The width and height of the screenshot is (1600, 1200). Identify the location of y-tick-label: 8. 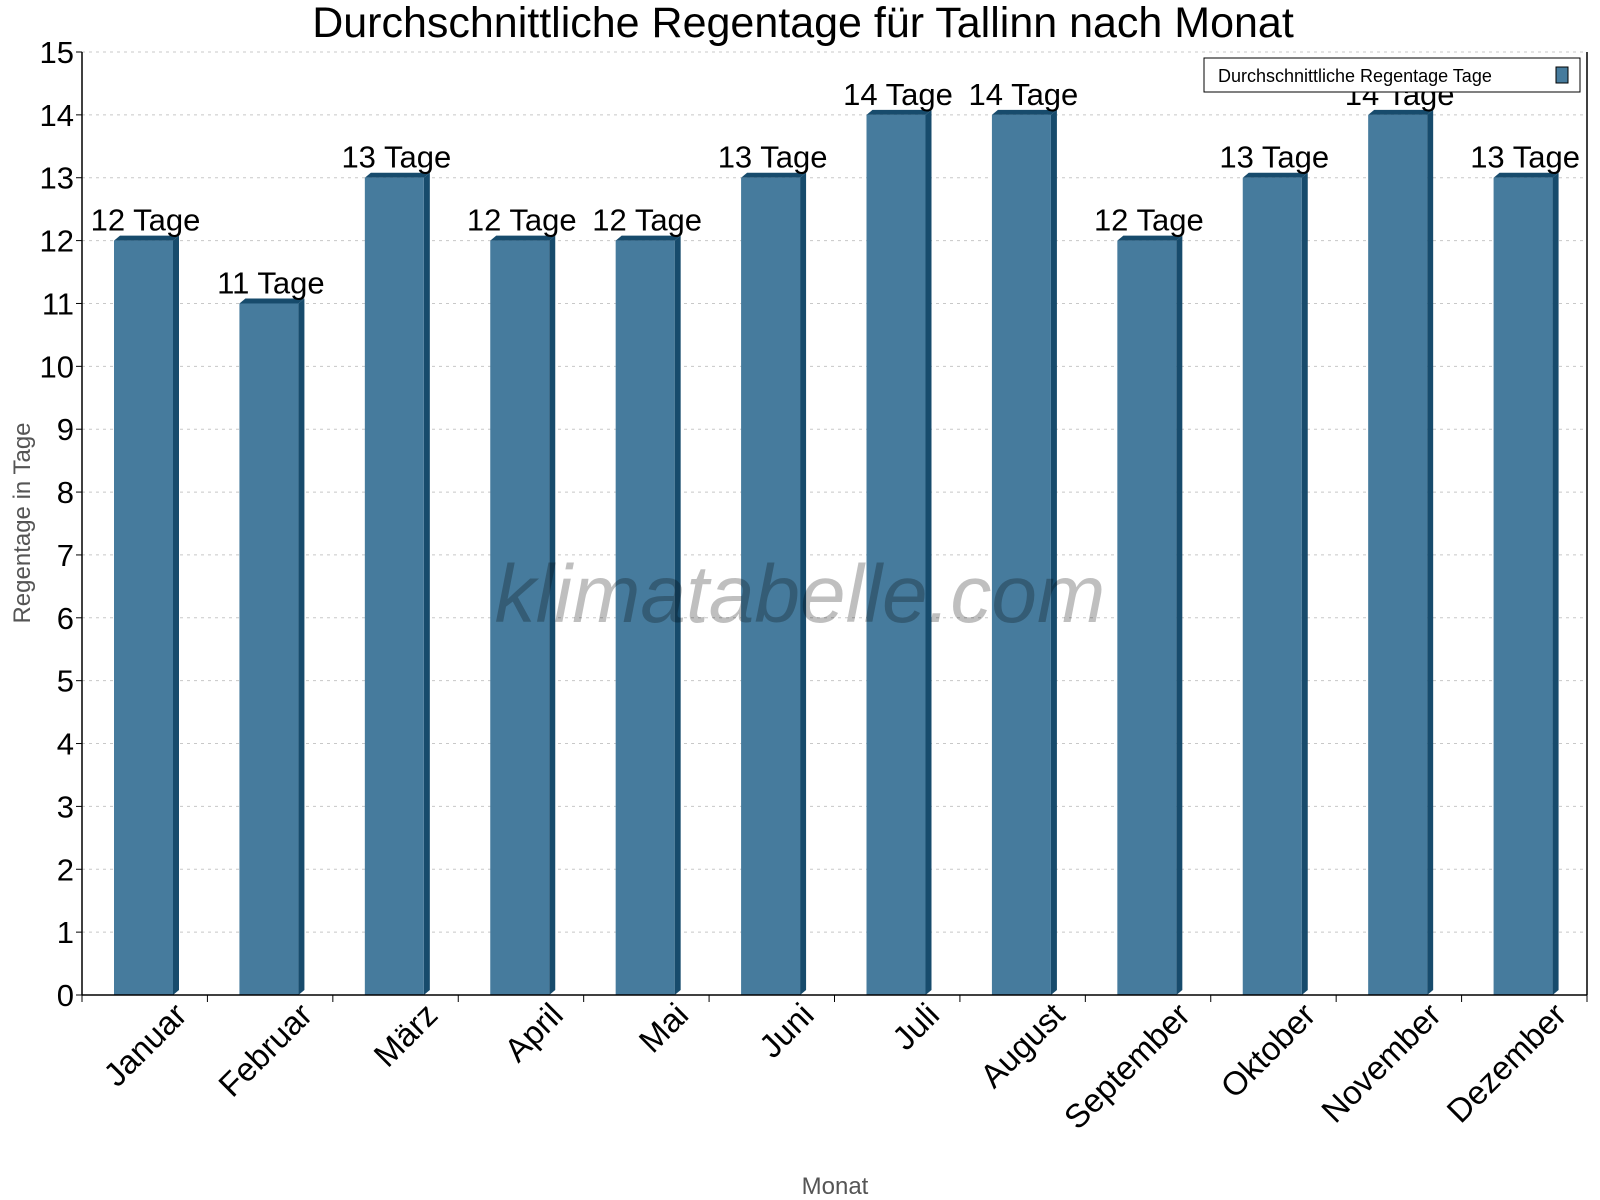
(65, 492).